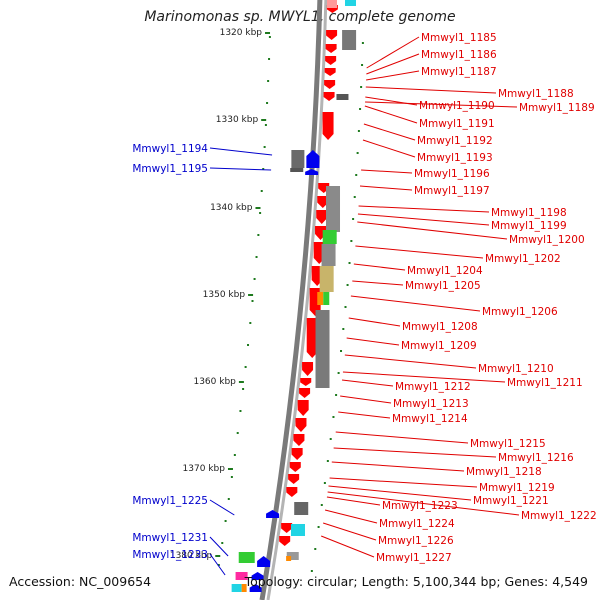 This screenshot has width=600, height=600. Describe the element at coordinates (417, 524) in the screenshot. I see `right-gene-label: Mmwyl1_1224` at that location.